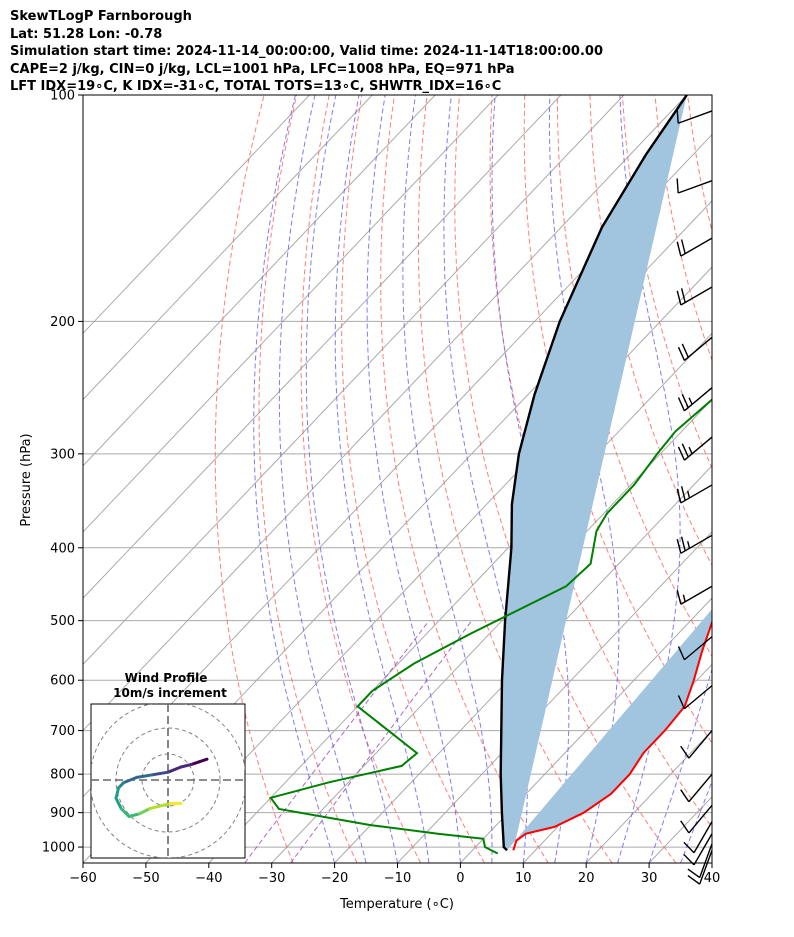  Describe the element at coordinates (145, 878) in the screenshot. I see `x-tick-label: −50` at that location.